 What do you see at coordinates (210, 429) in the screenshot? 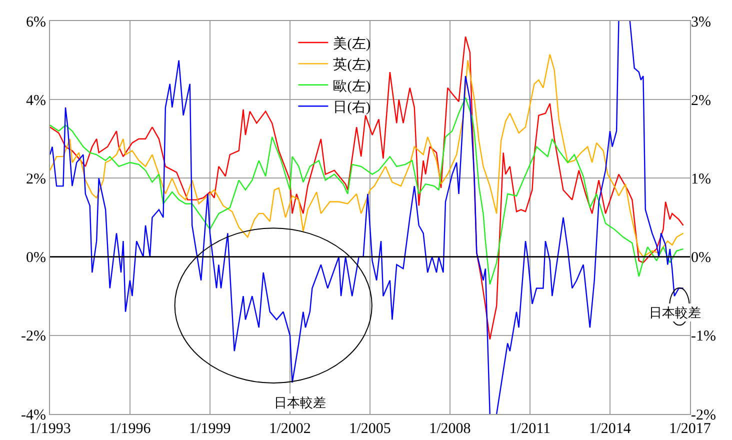
I see `x-tick-label: 1/1999` at bounding box center [210, 429].